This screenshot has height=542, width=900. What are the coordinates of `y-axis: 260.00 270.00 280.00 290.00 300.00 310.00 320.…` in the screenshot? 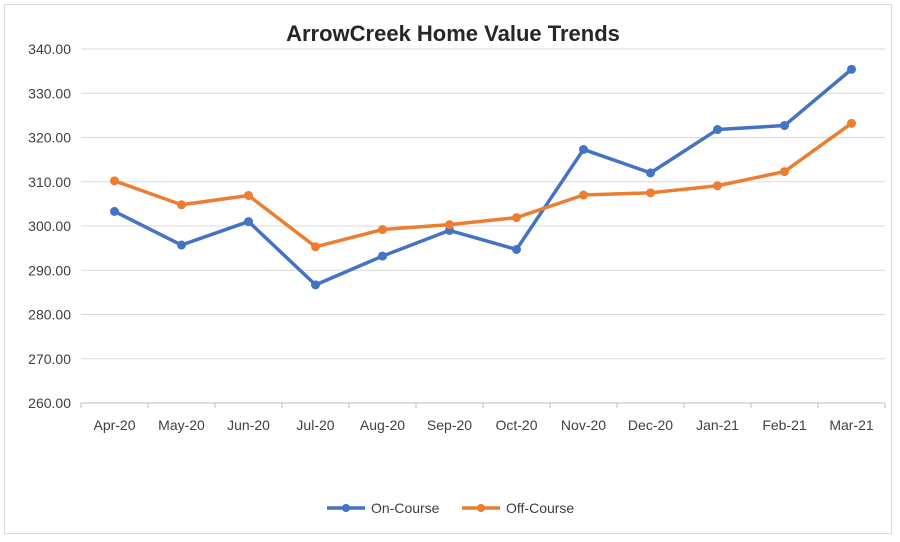 It's located at (49, 226).